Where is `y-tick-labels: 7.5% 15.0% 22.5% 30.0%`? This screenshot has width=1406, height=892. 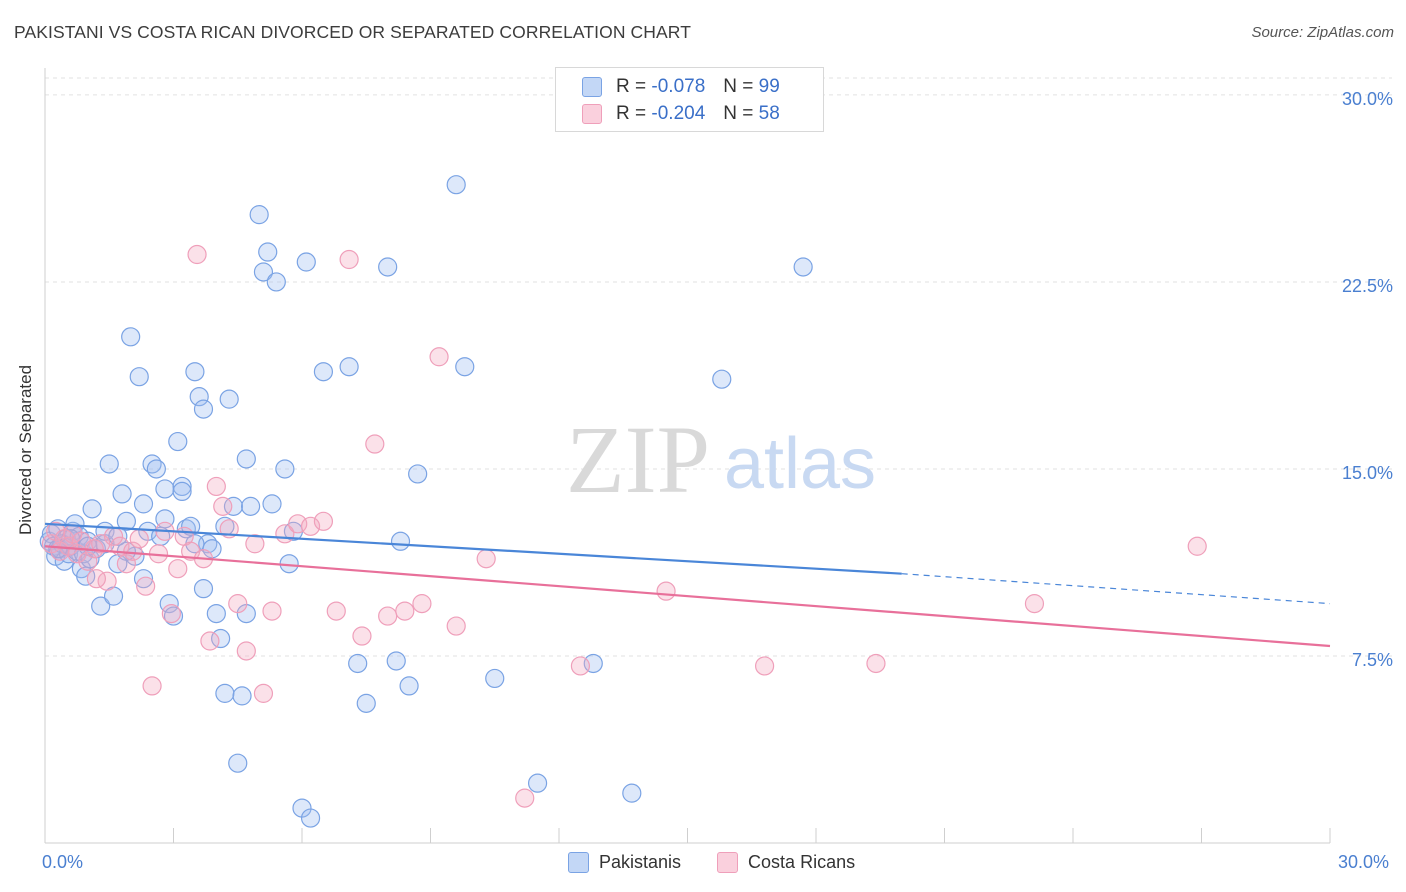 y-tick-labels: 7.5% 15.0% 22.5% 30.0% is located at coordinates (1367, 379).